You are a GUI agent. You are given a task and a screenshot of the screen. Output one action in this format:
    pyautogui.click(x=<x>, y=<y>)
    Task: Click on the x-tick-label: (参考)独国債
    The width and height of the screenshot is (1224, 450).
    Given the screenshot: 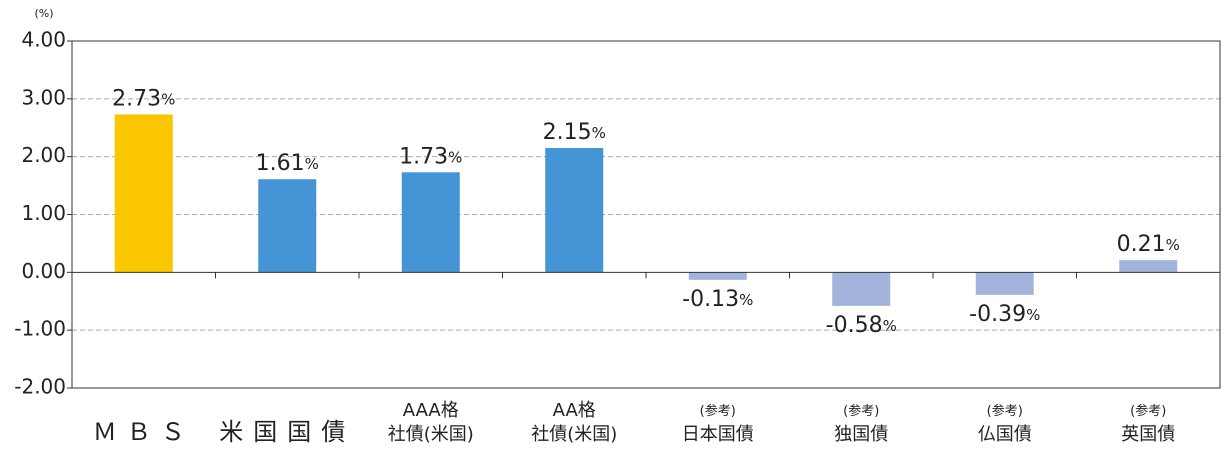 What is the action you would take?
    pyautogui.click(x=861, y=424)
    